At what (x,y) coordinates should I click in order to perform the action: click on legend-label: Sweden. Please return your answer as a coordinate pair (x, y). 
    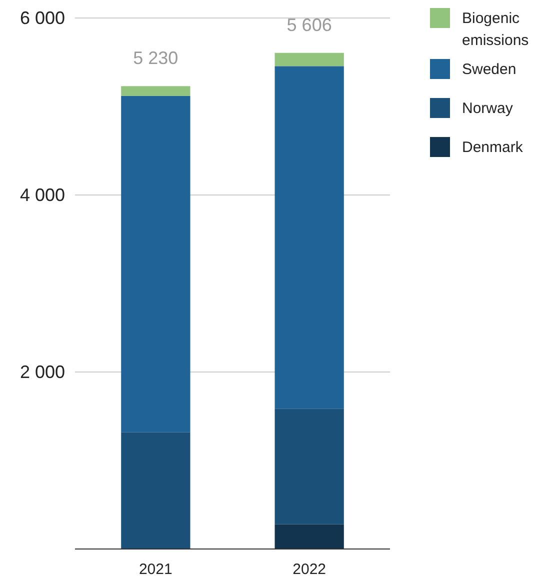
    Looking at the image, I should click on (489, 69).